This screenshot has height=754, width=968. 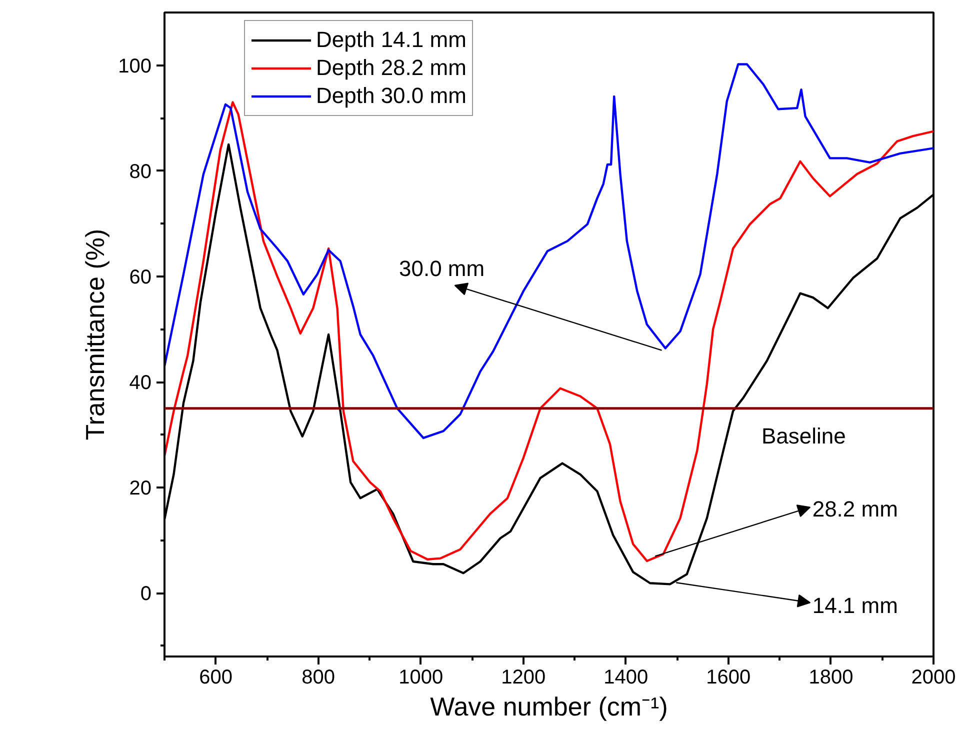 What do you see at coordinates (135, 66) in the screenshot?
I see `y-tick-label: 100` at bounding box center [135, 66].